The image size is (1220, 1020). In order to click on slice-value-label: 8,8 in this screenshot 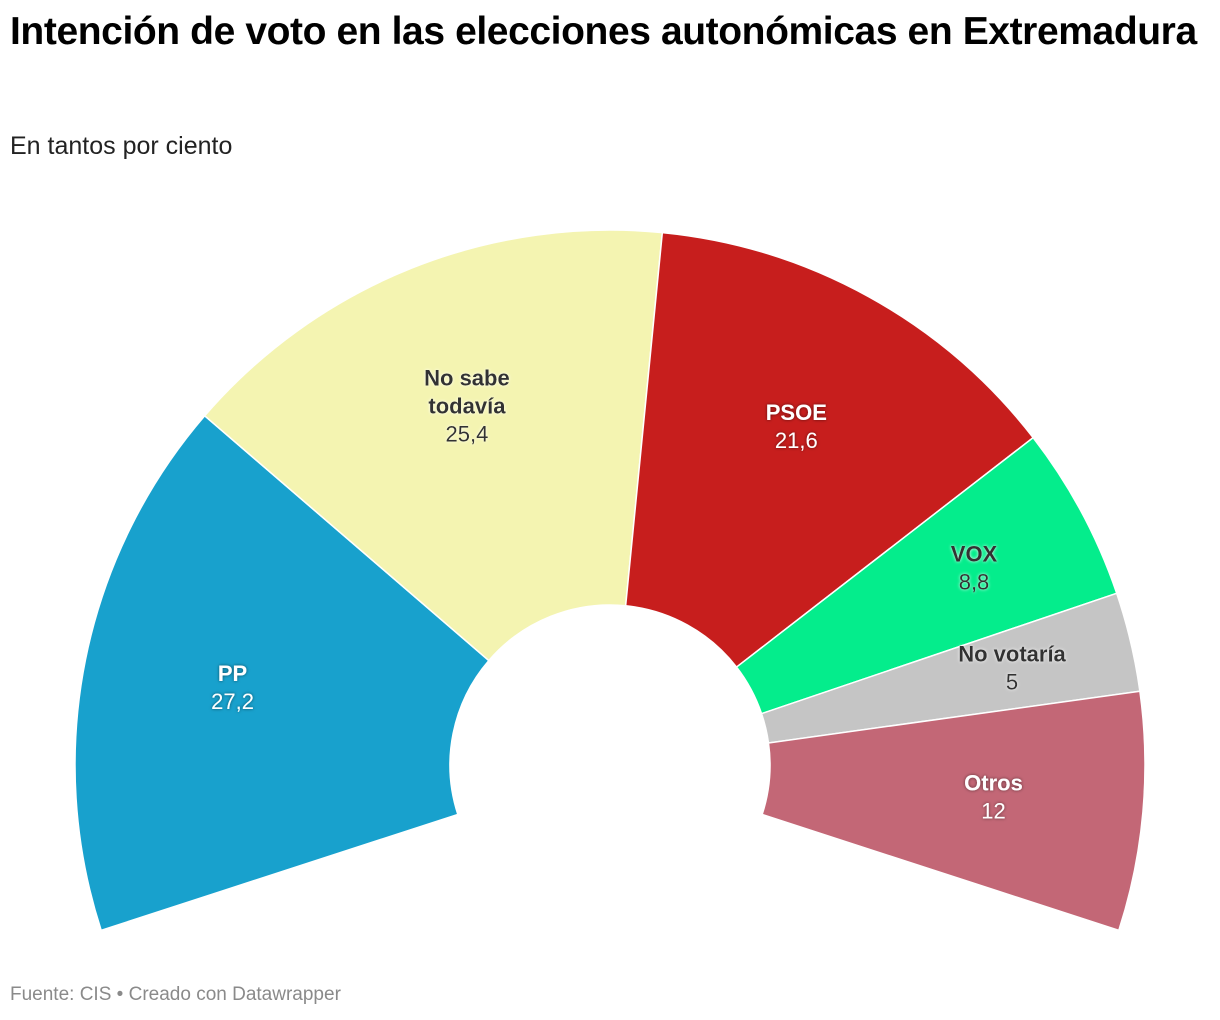, I will do `click(974, 581)`.